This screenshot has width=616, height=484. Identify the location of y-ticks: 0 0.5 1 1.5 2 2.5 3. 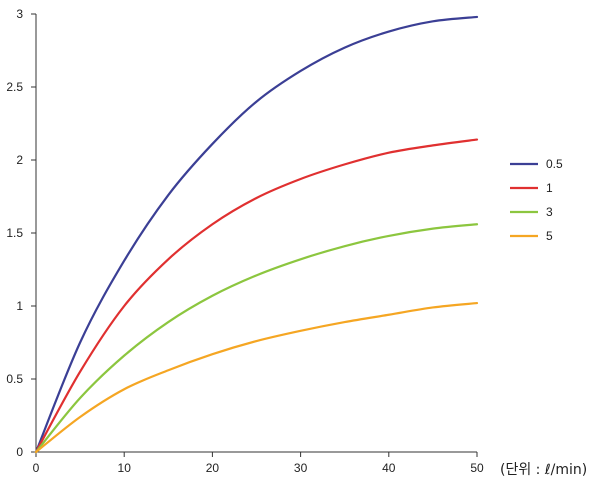
(21, 233).